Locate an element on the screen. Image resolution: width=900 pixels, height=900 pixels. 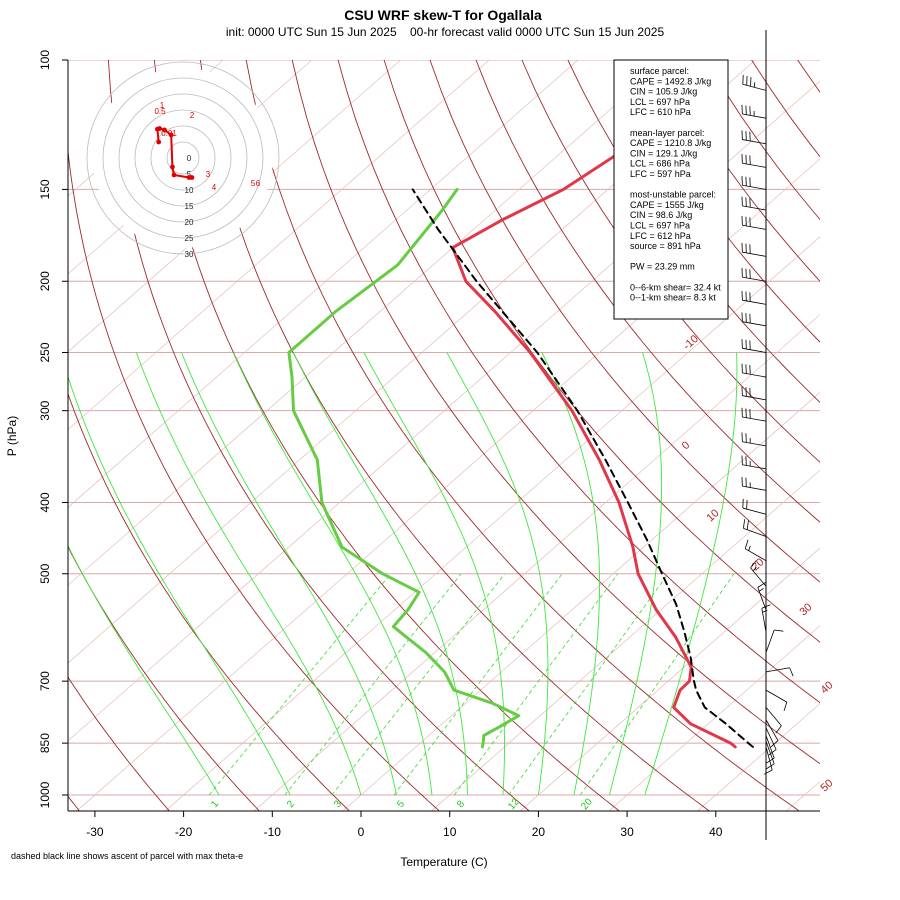
pressure-tick-label: 400 is located at coordinates (45, 502).